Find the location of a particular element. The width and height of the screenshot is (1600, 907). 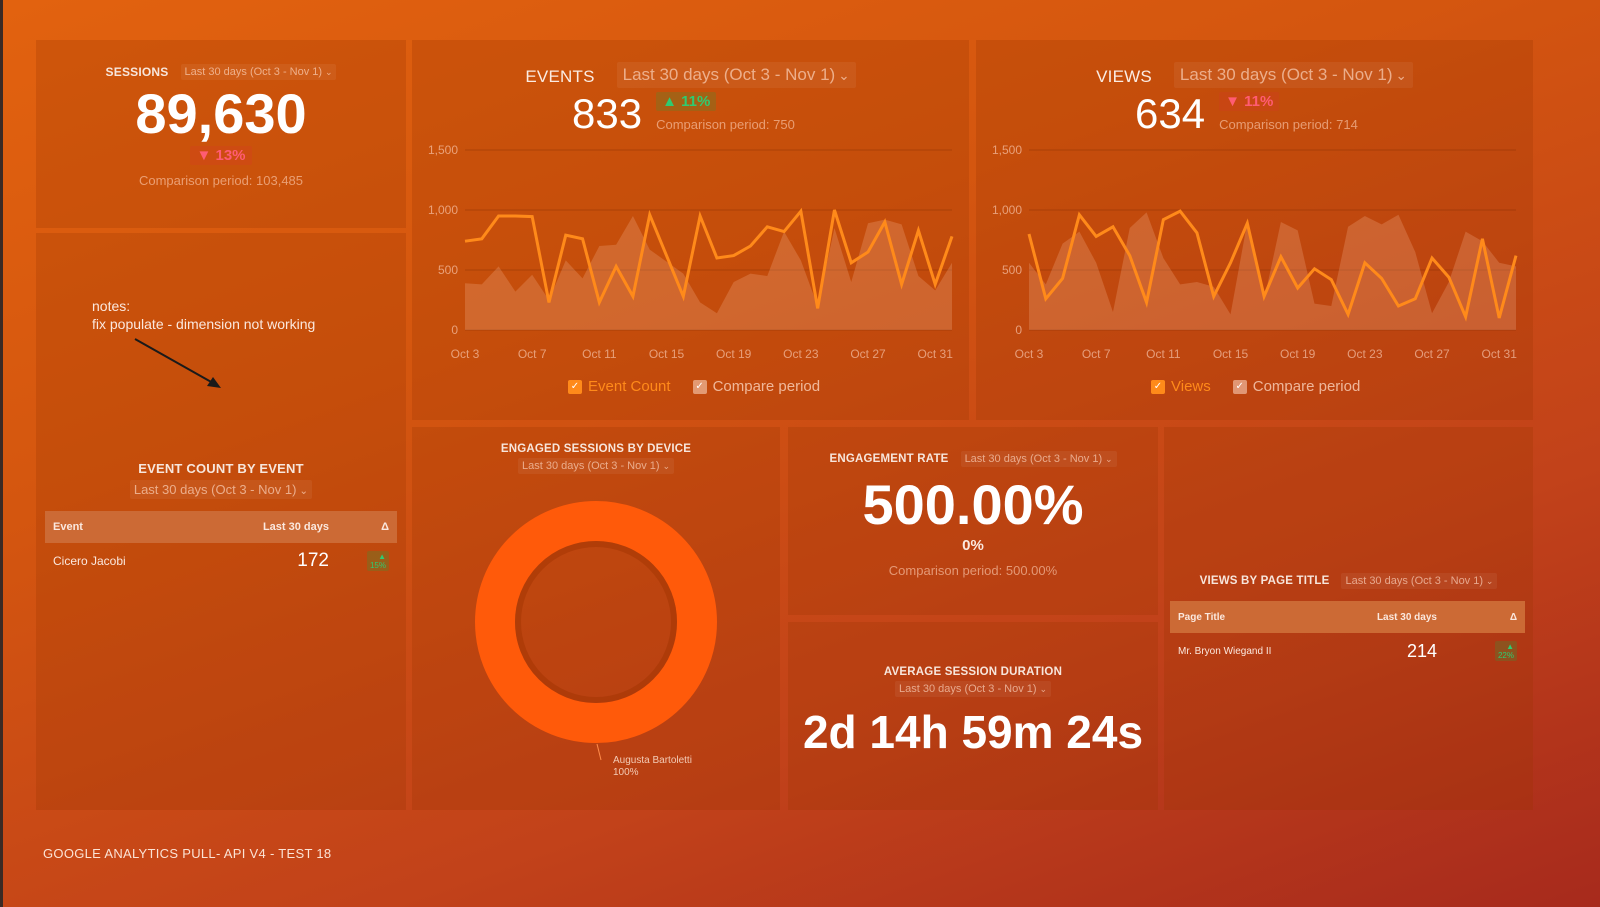

engagement-rate-date-range: Last 30 days (Oct 3 - Nov 1) ⌄ is located at coordinates (1038, 459).